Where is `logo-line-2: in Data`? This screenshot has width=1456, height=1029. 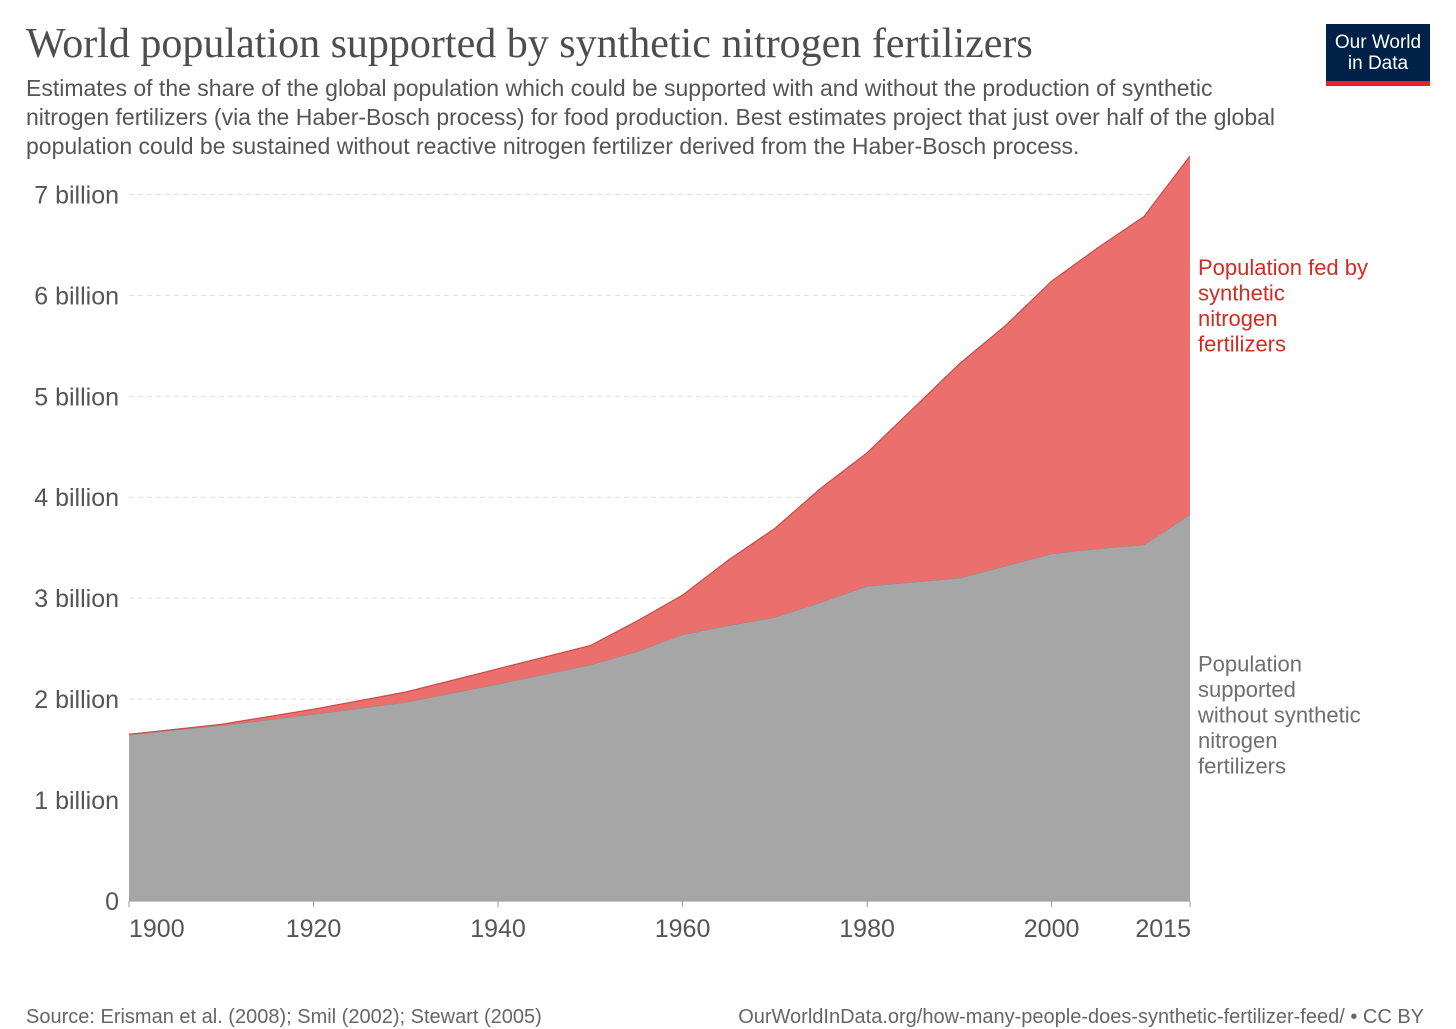 logo-line-2: in Data is located at coordinates (1378, 63).